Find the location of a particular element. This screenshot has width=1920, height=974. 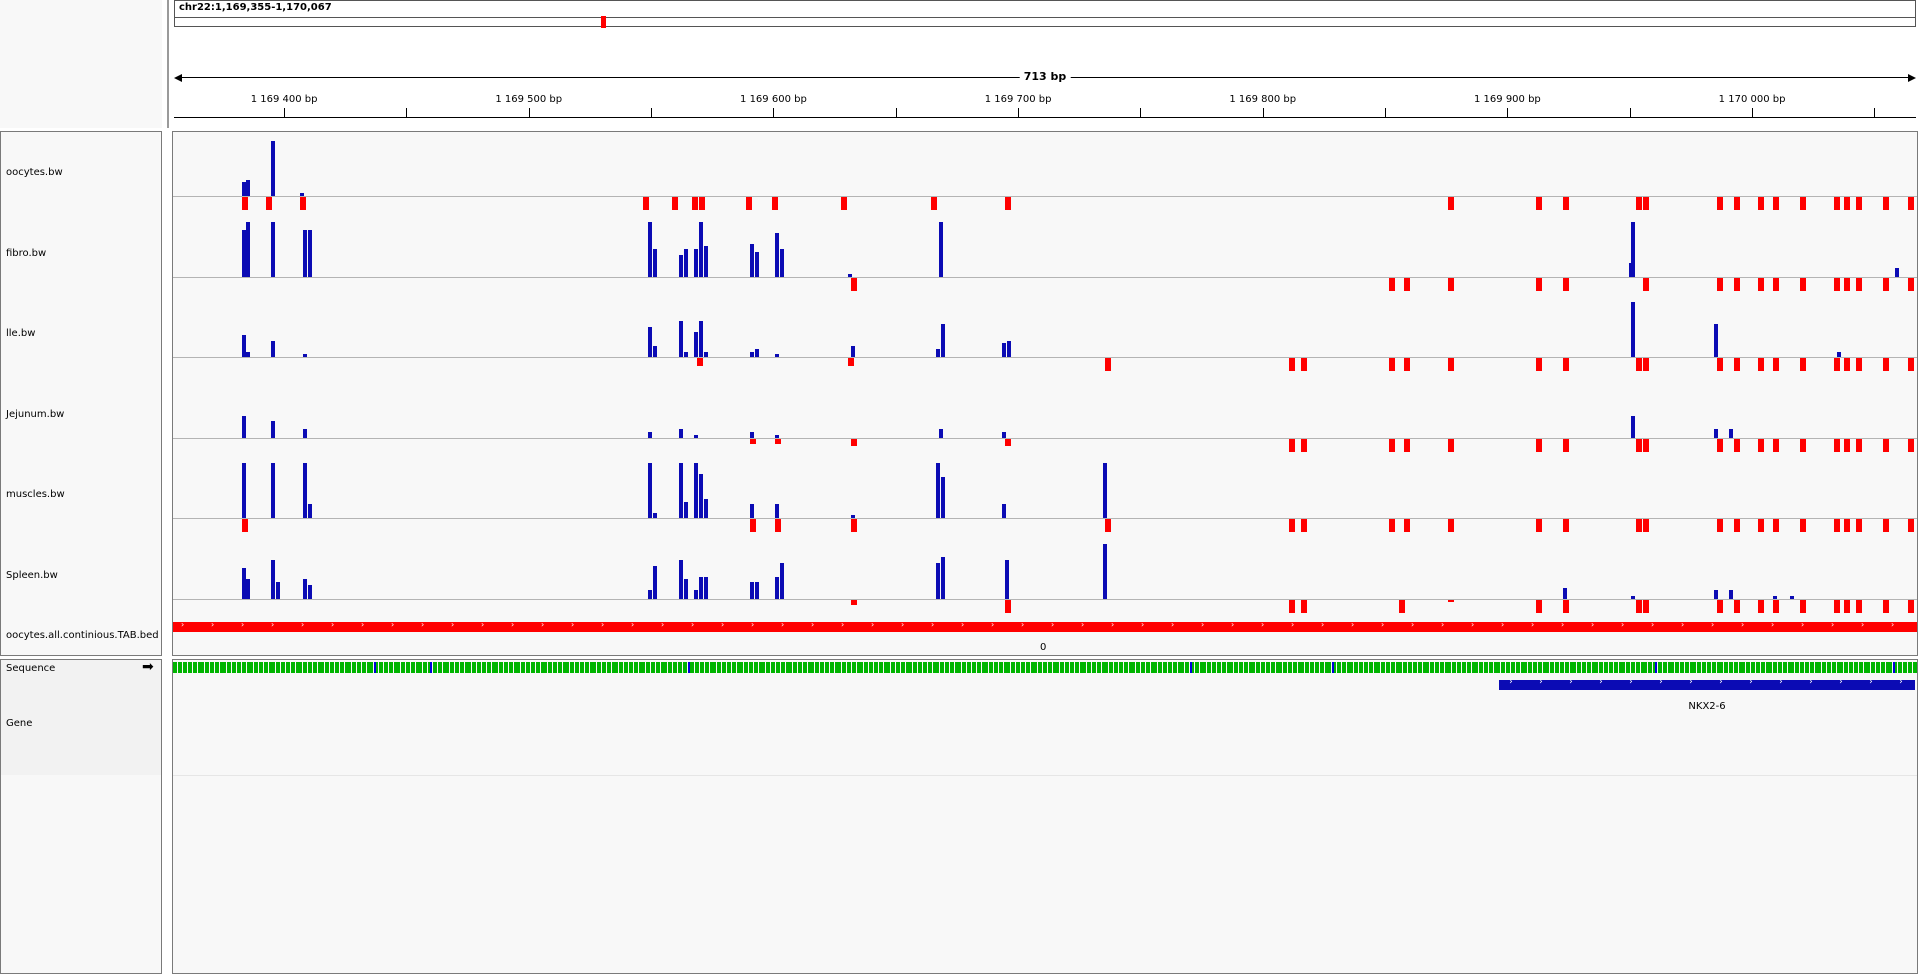

gene-track-name: Gene is located at coordinates (19, 723).